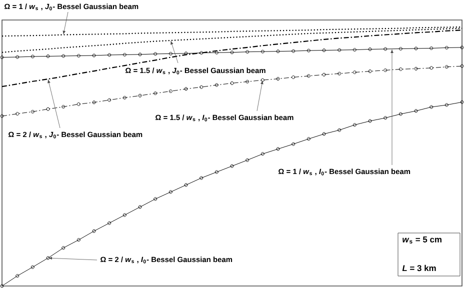 This screenshot has width=474, height=288. I want to click on annotation: w$_{s}$ = 5 cm, so click(422, 240).